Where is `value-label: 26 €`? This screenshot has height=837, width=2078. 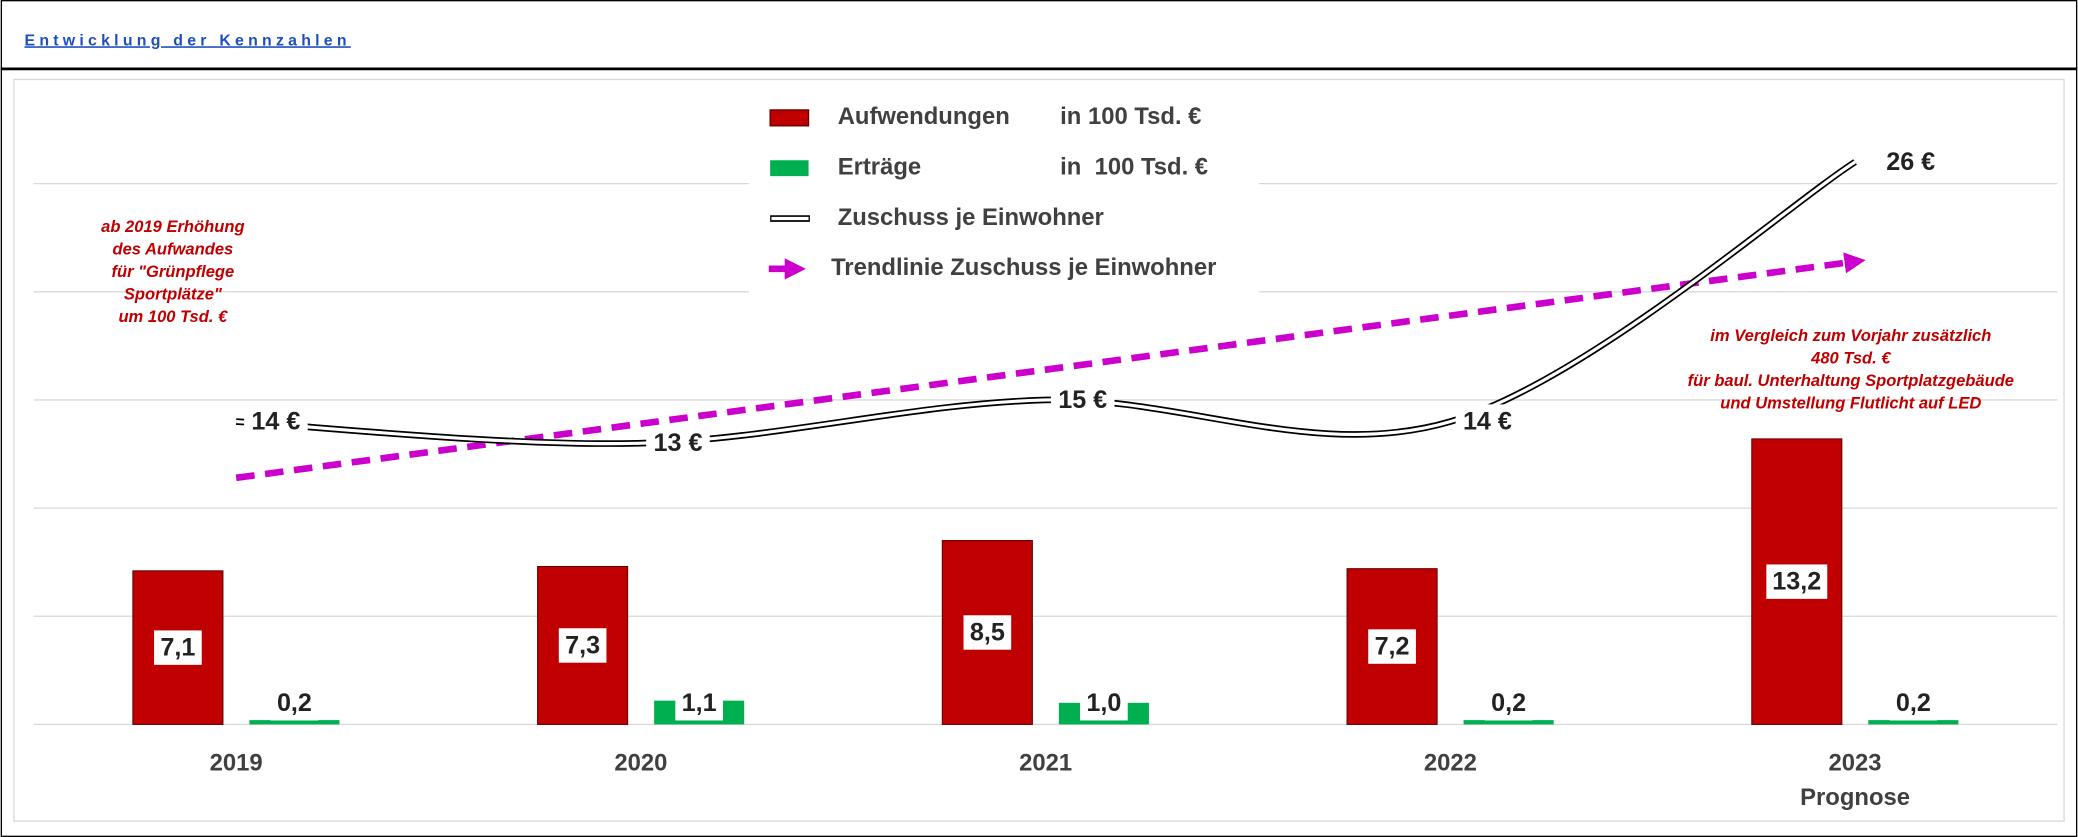 value-label: 26 € is located at coordinates (1910, 162).